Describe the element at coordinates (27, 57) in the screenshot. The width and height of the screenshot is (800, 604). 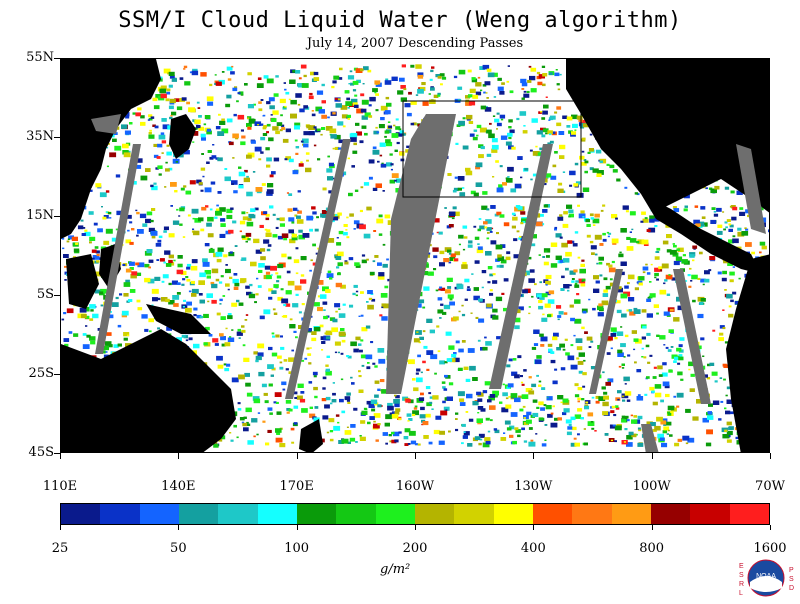
I see `lat-label-55N: 55N` at that location.